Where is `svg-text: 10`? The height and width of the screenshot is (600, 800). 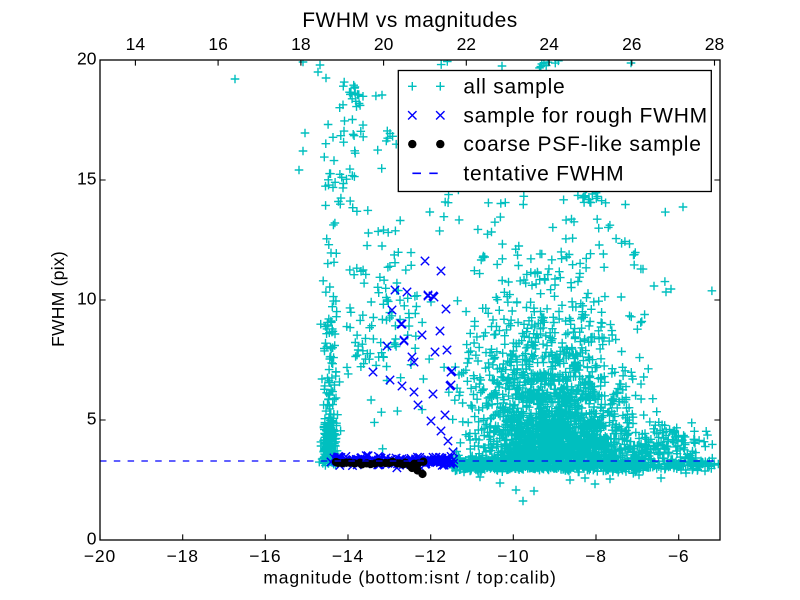
svg-text: 10 is located at coordinates (87, 298).